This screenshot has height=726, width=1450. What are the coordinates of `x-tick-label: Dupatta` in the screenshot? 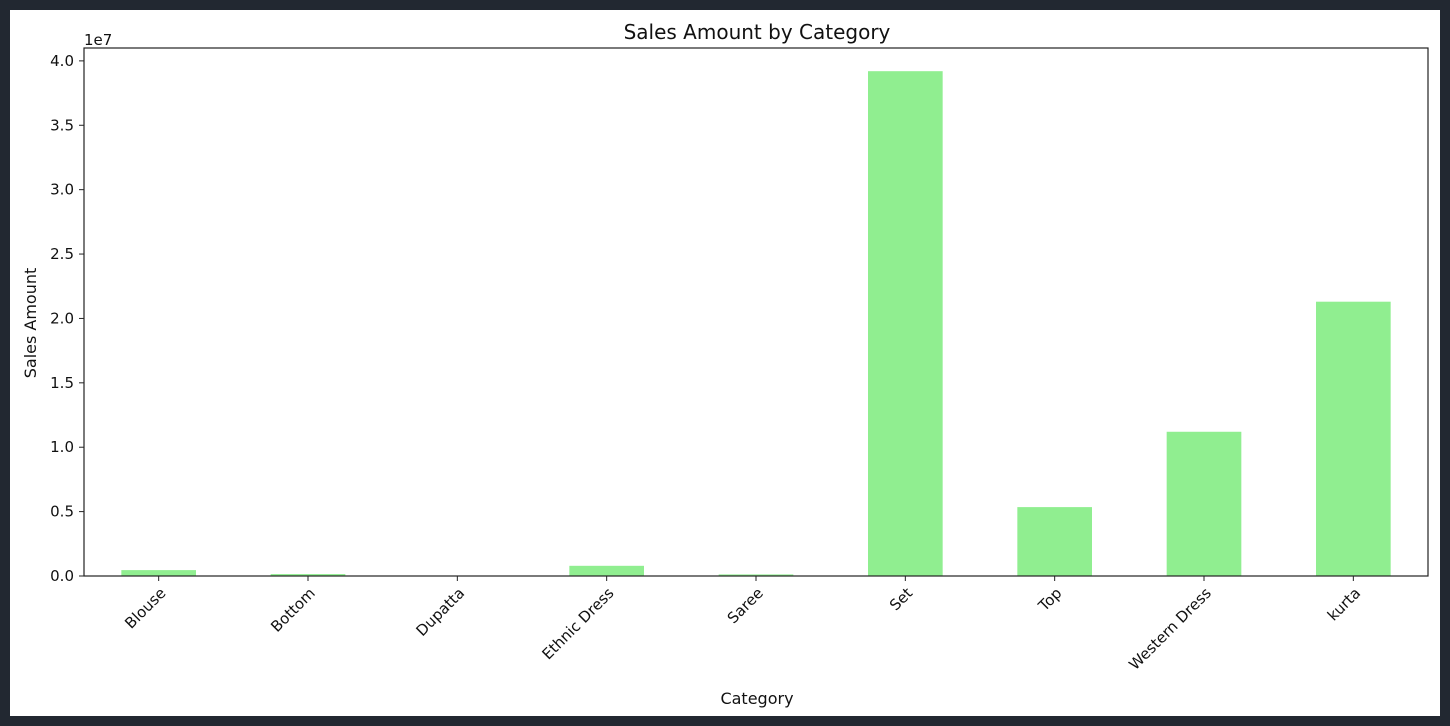 It's located at (440, 612).